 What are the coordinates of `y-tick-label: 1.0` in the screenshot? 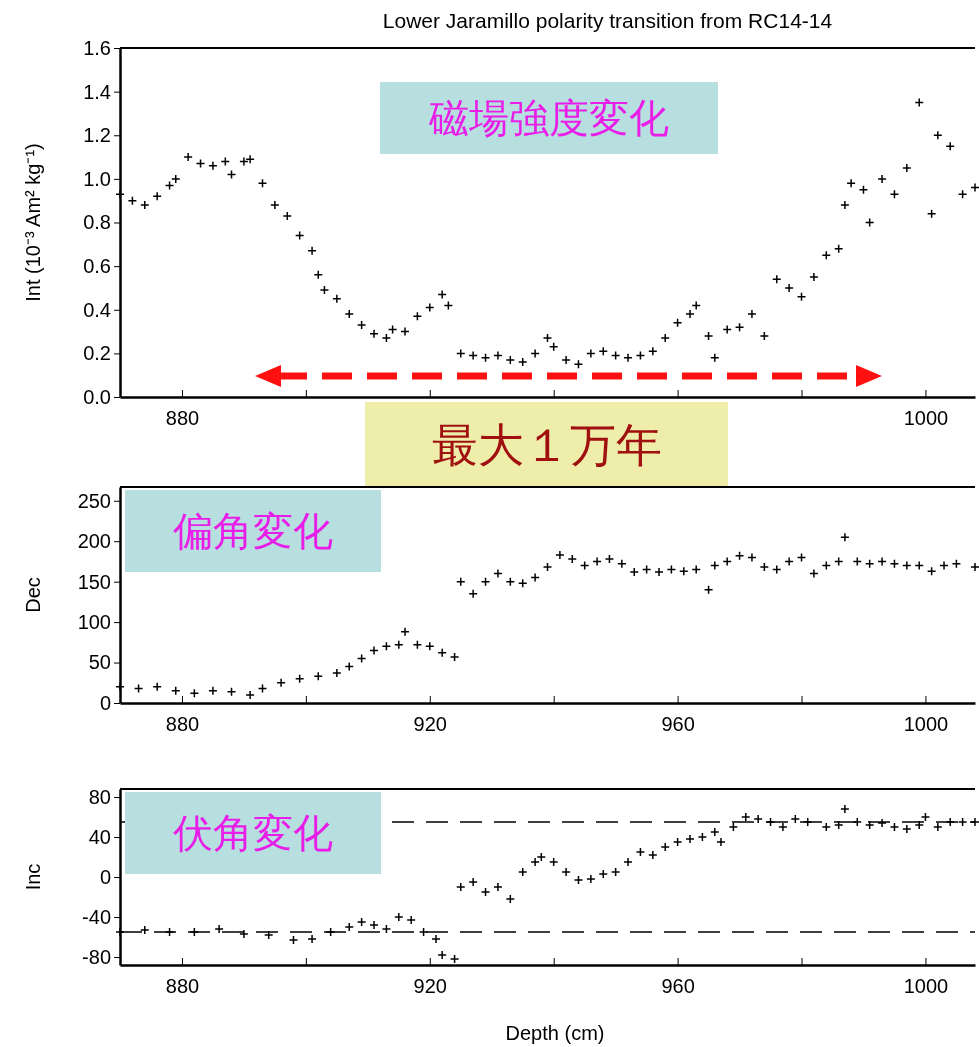 It's located at (97, 178).